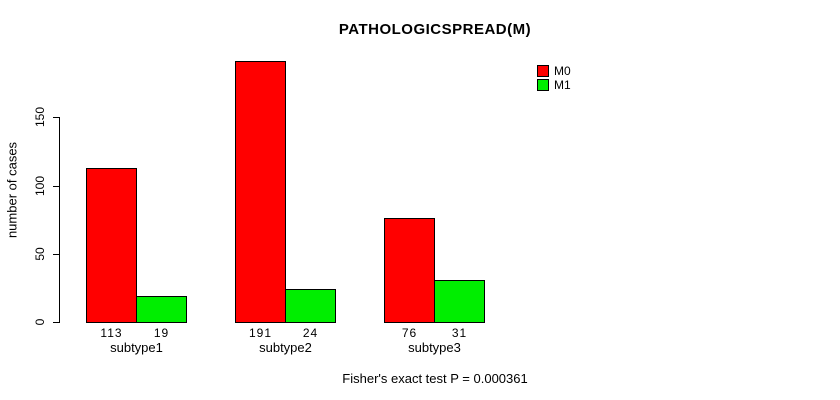 The width and height of the screenshot is (840, 400). What do you see at coordinates (409, 333) in the screenshot?
I see `bar-value-label: 76` at bounding box center [409, 333].